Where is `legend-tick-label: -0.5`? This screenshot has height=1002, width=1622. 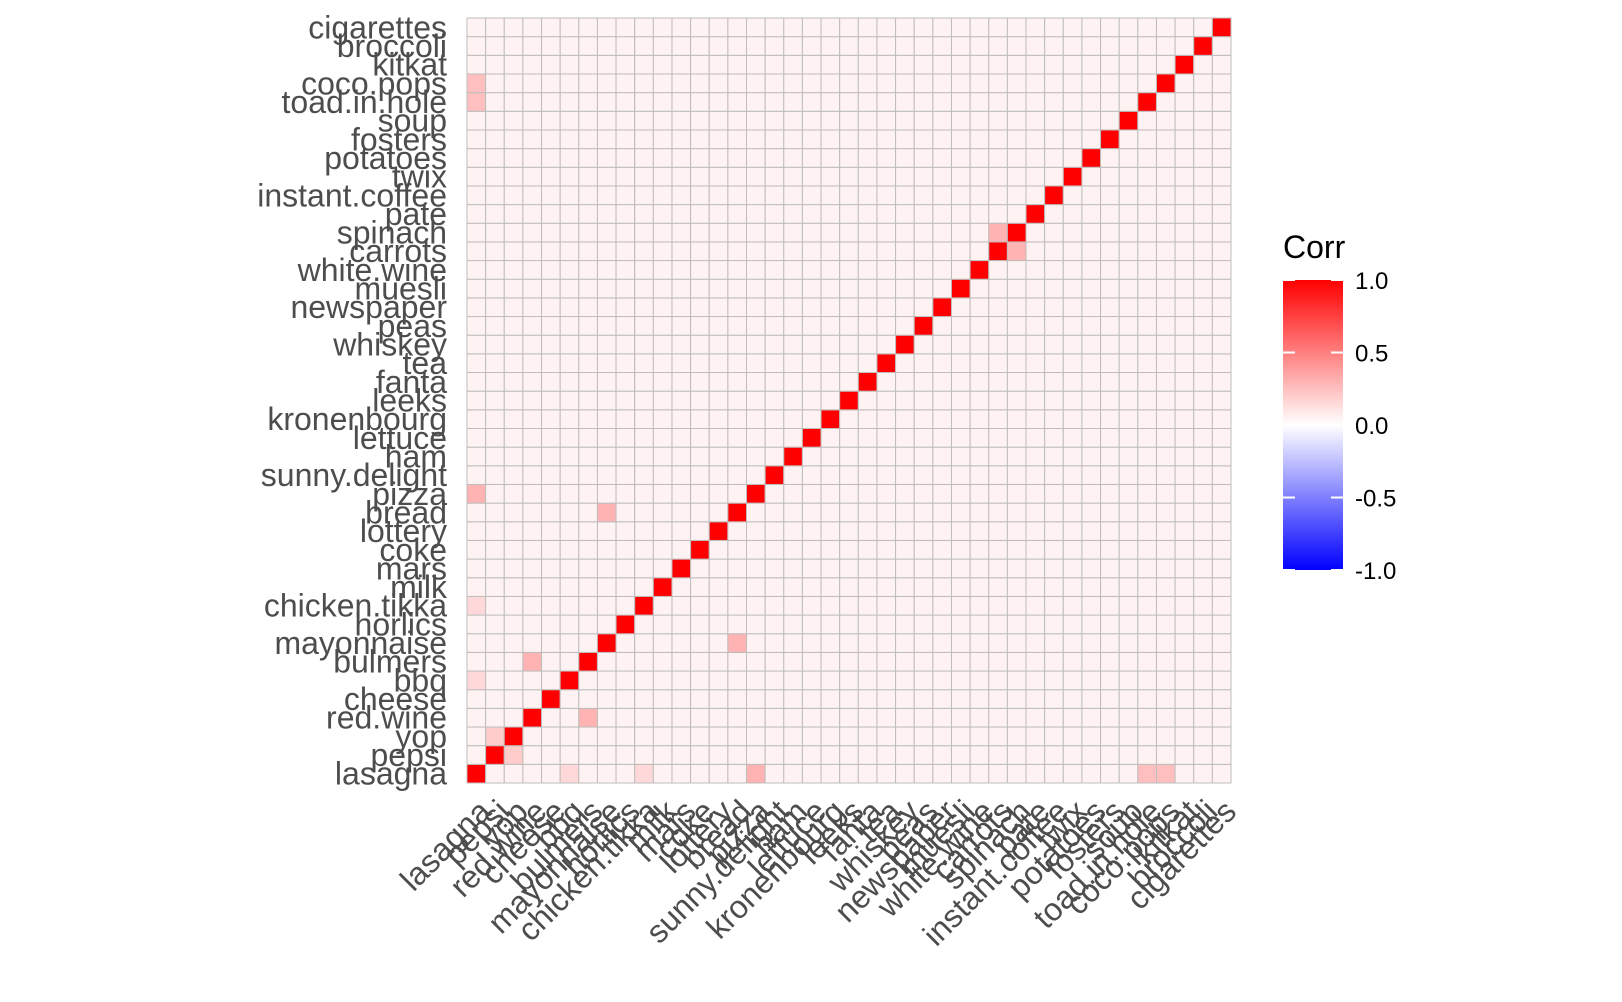
legend-tick-label: -0.5 is located at coordinates (1375, 499).